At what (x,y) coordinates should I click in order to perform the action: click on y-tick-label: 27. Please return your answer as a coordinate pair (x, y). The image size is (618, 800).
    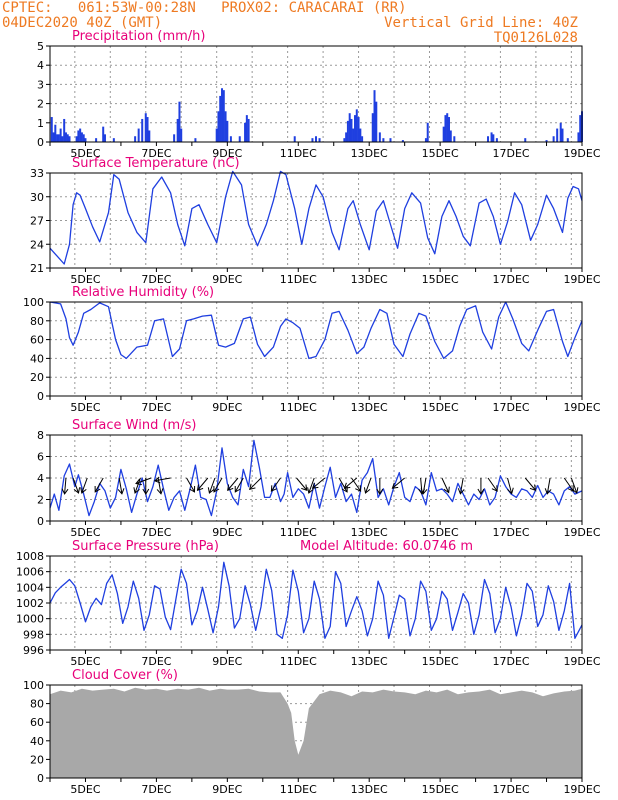
    Looking at the image, I should click on (37, 221).